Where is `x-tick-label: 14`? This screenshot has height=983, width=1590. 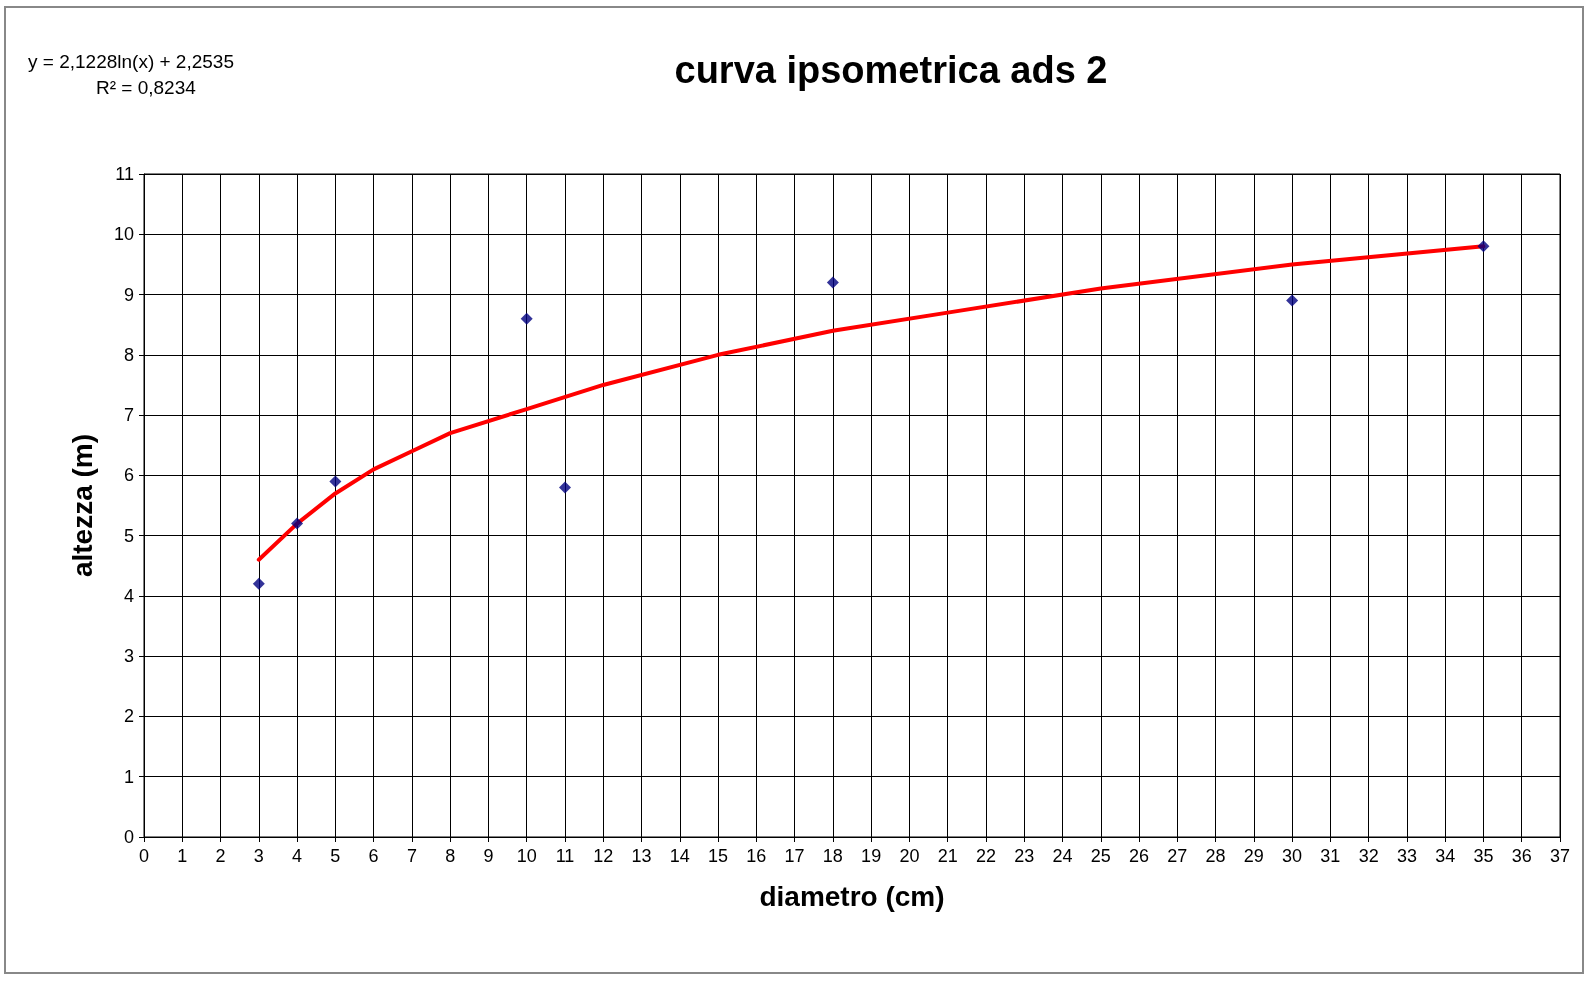 x-tick-label: 14 is located at coordinates (679, 856).